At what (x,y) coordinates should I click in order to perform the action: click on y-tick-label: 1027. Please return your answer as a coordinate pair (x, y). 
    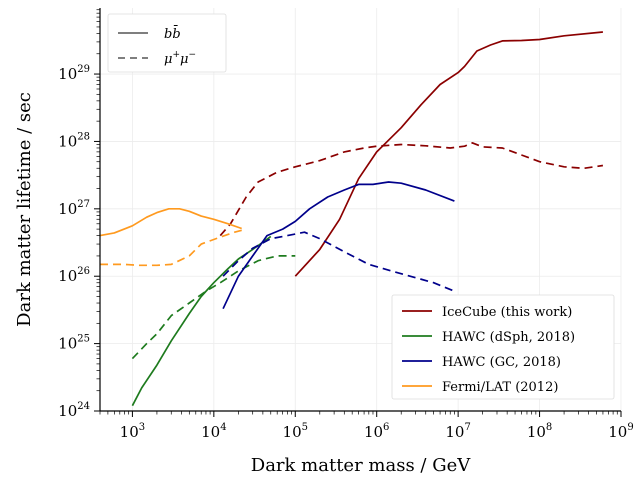
    Looking at the image, I should click on (74, 208).